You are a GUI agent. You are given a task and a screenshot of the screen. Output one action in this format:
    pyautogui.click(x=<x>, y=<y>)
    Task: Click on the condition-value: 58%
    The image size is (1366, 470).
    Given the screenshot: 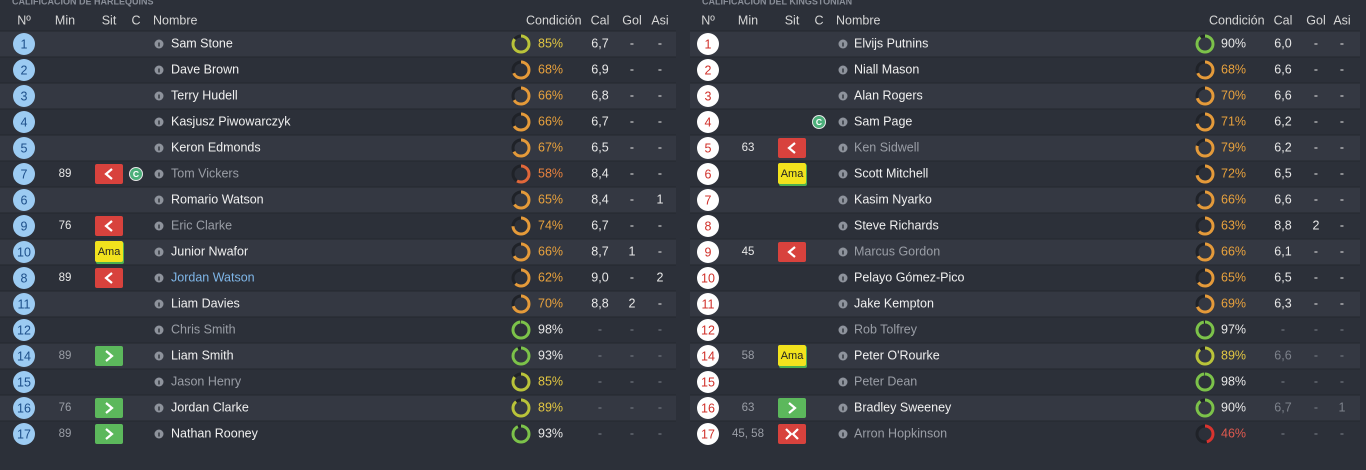 What is the action you would take?
    pyautogui.click(x=550, y=173)
    